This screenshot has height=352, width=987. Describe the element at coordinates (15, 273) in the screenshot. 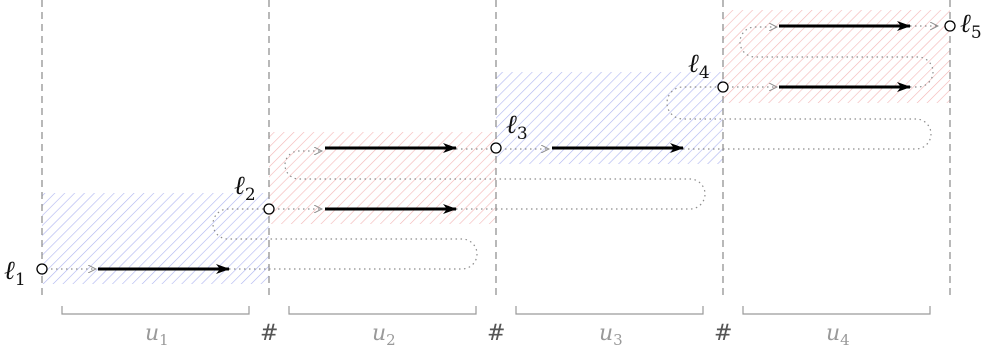

I see `level-label-1: ℓ1` at that location.